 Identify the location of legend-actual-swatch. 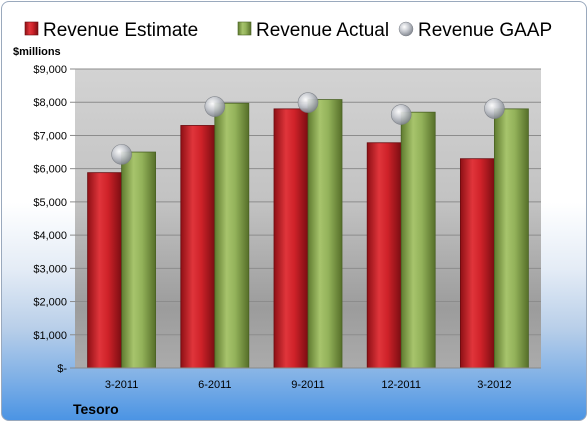
(244, 28).